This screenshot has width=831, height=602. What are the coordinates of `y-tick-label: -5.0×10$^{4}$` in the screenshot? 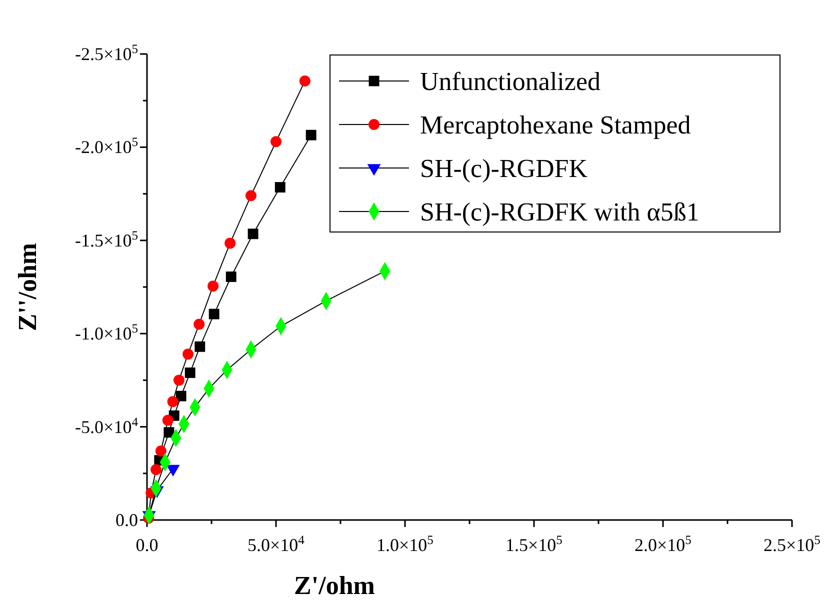 It's located at (107, 425).